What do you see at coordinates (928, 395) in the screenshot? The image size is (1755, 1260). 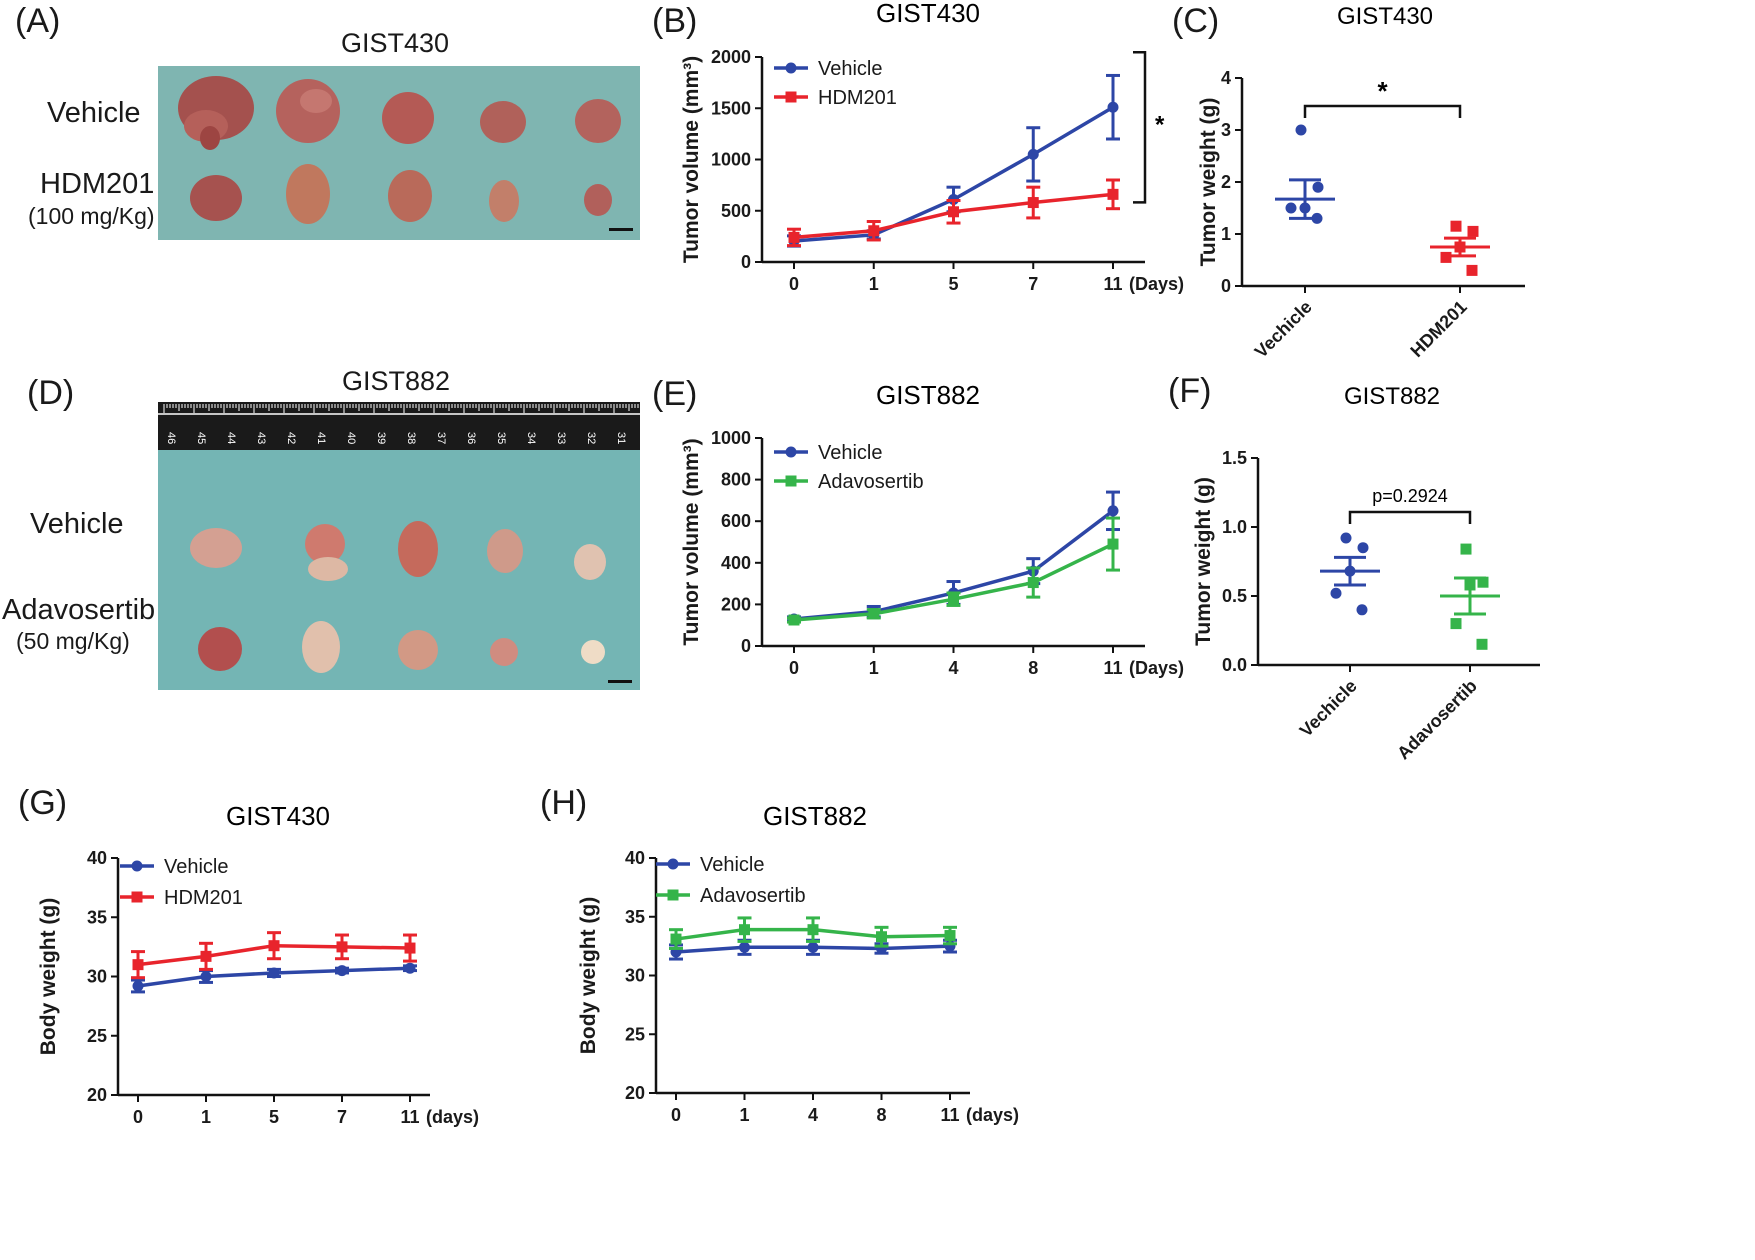 I see `chart-title: GIST882` at bounding box center [928, 395].